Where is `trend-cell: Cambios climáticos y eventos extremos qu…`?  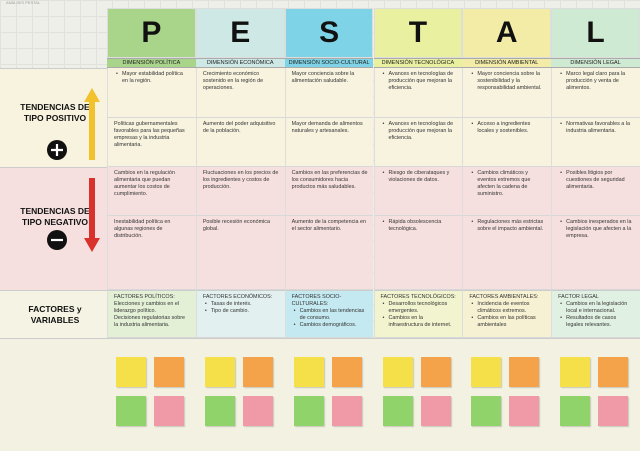 trend-cell: Cambios climáticos y eventos extremos qu… is located at coordinates (507, 191).